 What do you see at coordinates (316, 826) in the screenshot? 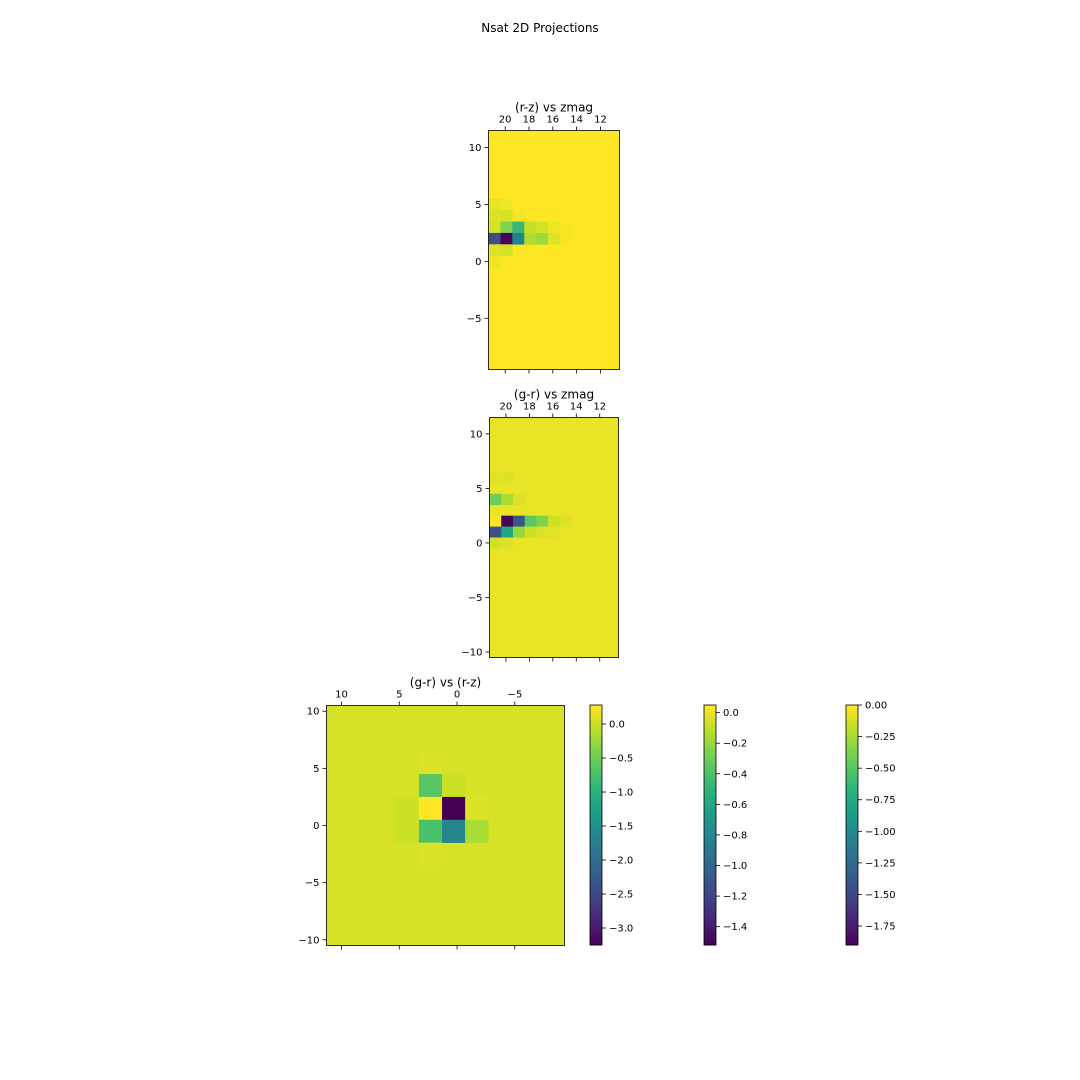
I see `gr-rz-y-tick-label: 0` at bounding box center [316, 826].